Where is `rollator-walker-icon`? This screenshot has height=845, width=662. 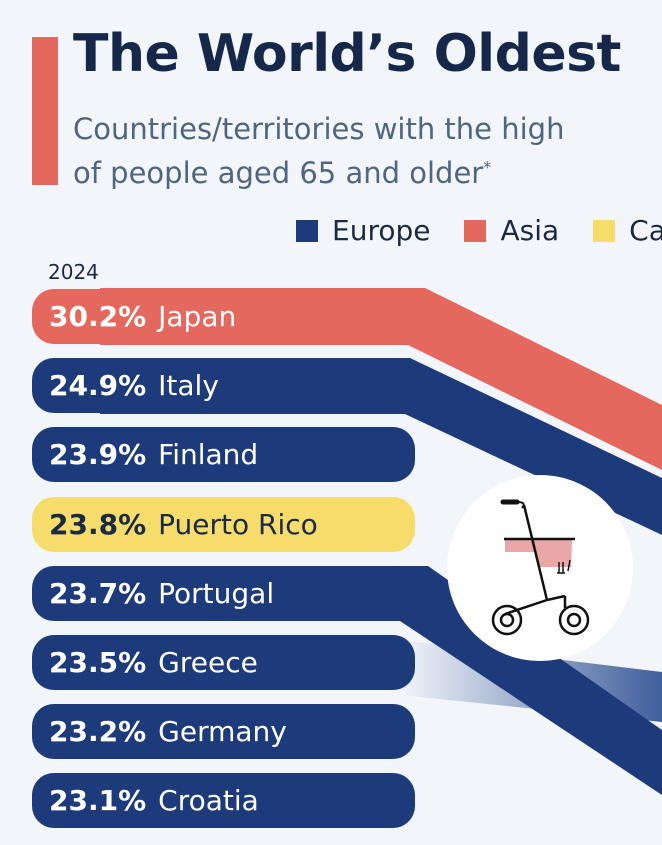 rollator-walker-icon is located at coordinates (540, 567).